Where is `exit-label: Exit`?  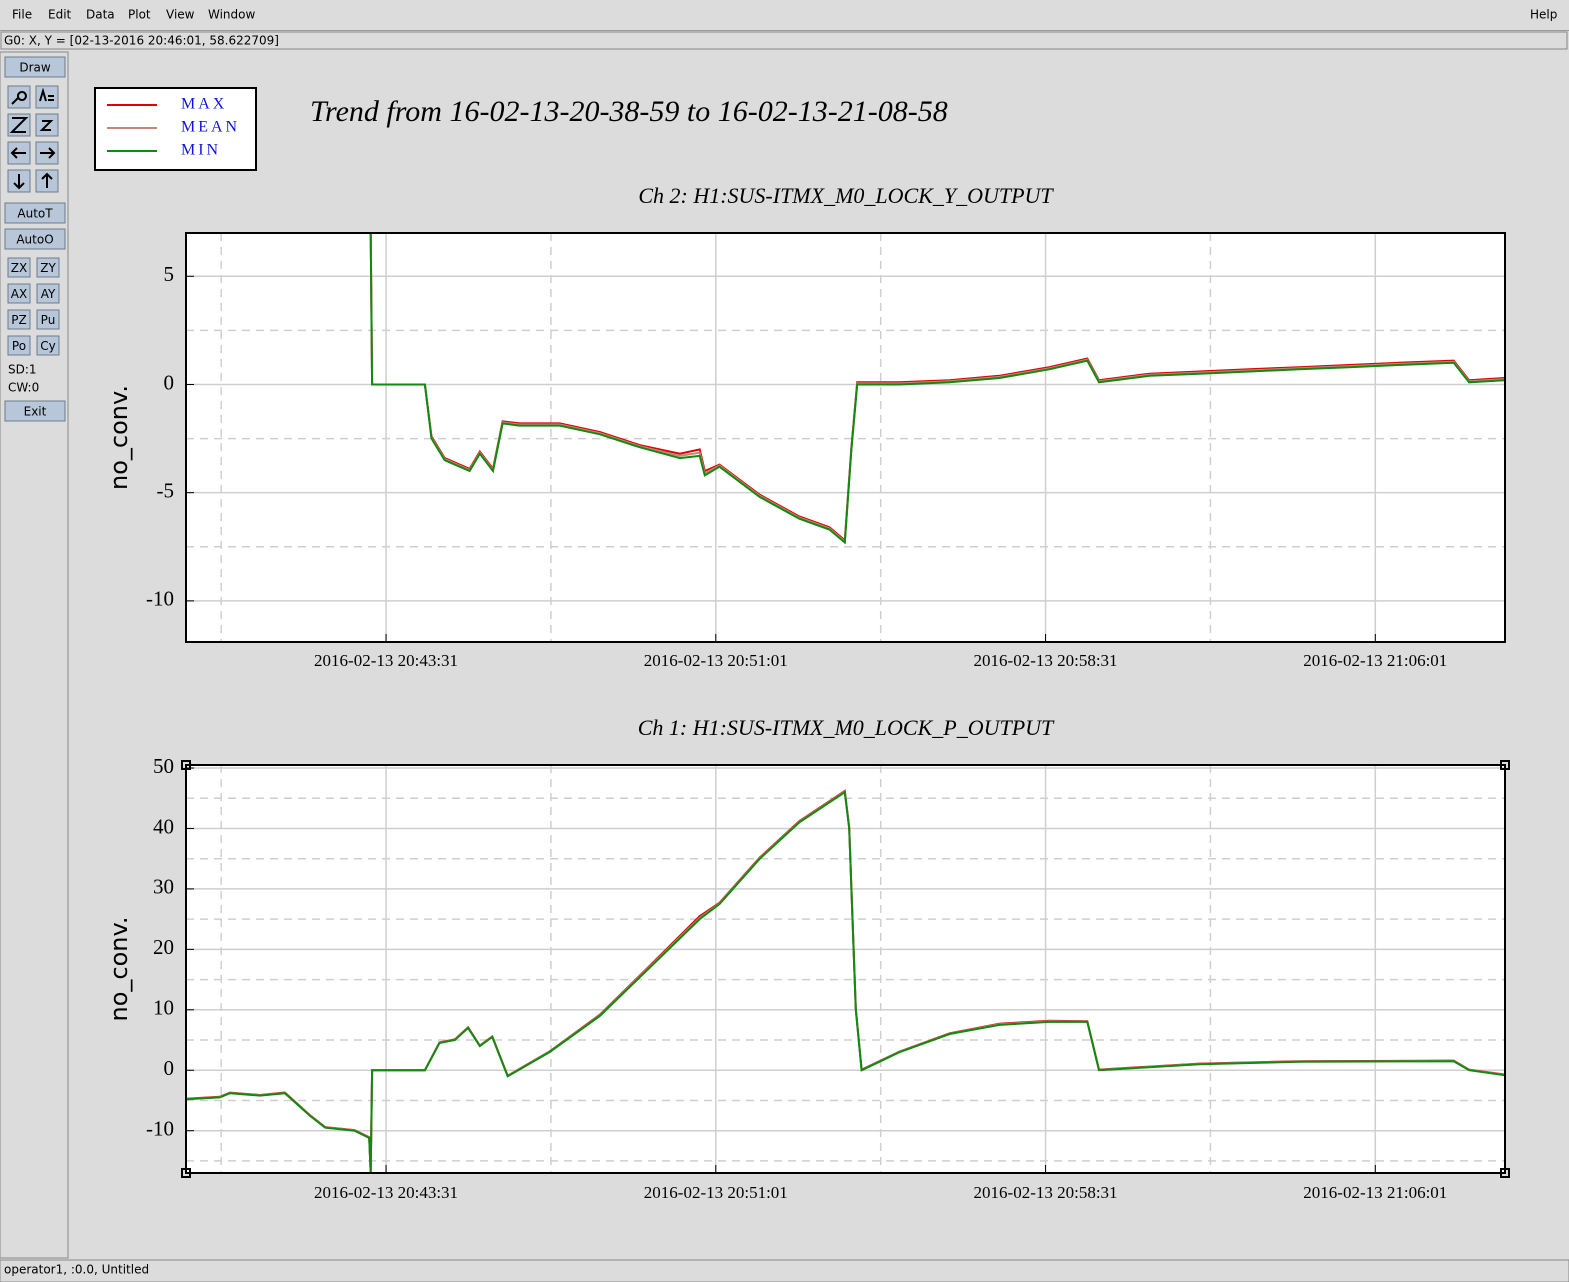 exit-label: Exit is located at coordinates (35, 412).